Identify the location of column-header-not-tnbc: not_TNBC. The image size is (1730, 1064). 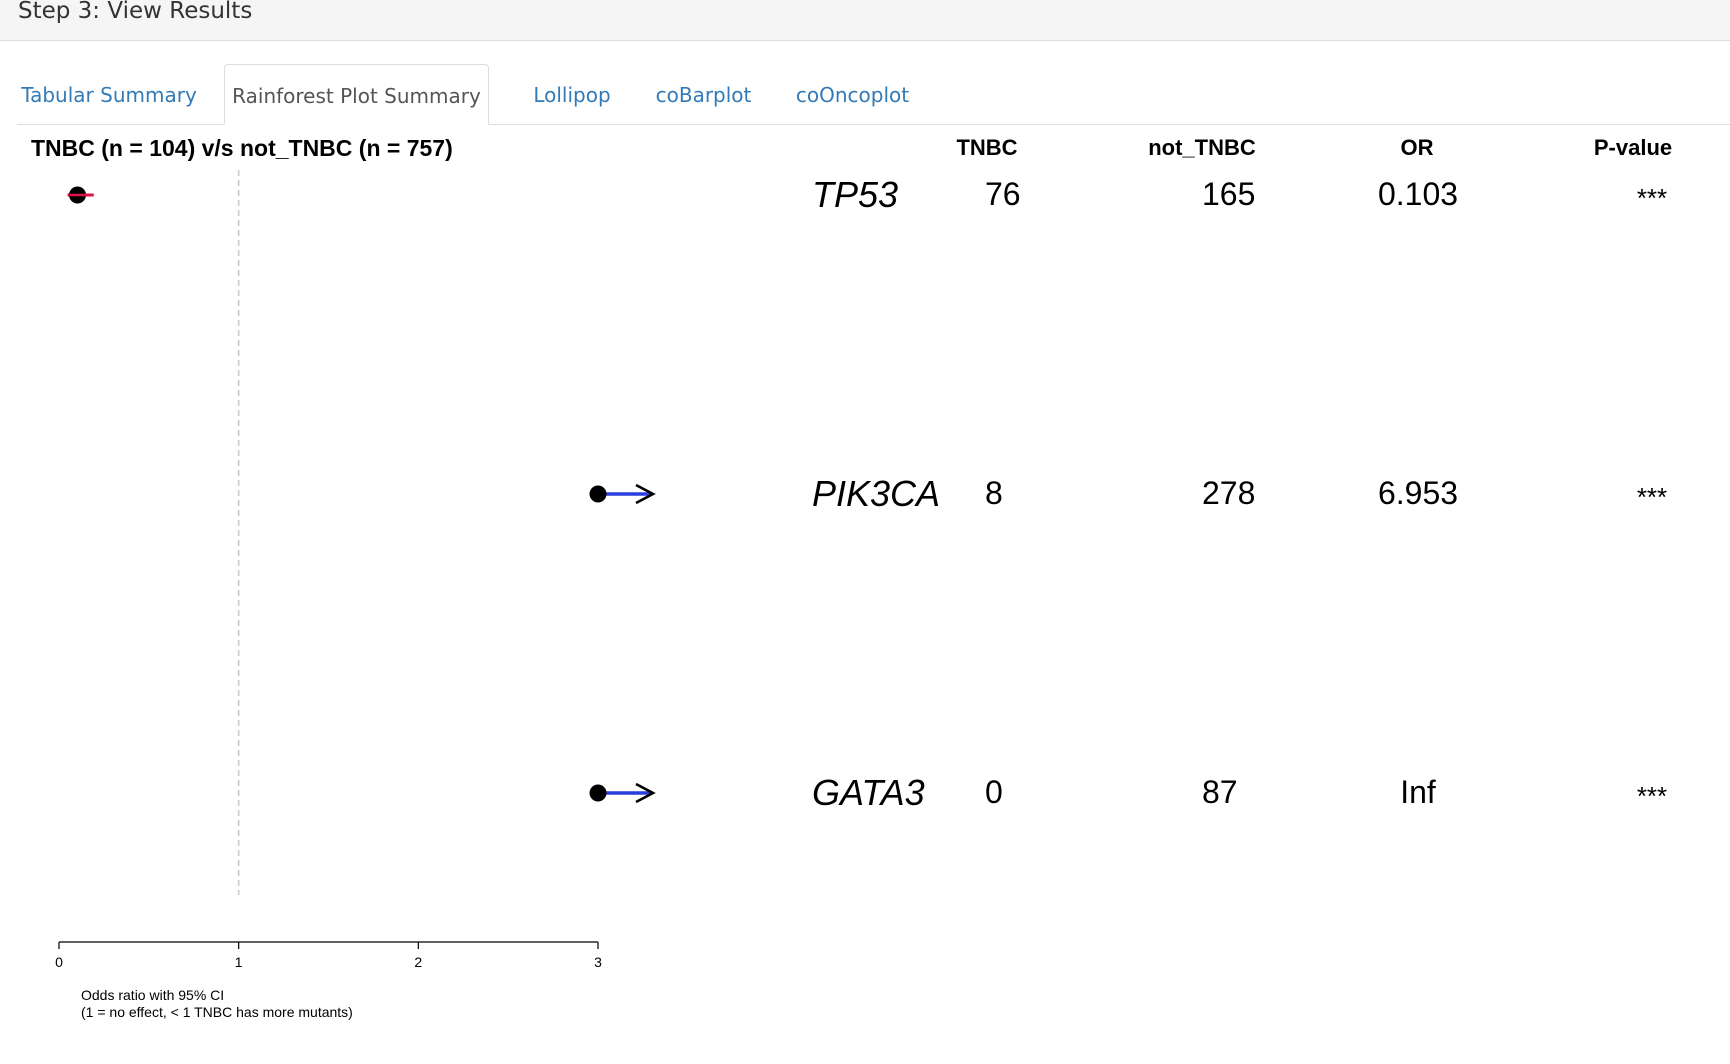
(1202, 147).